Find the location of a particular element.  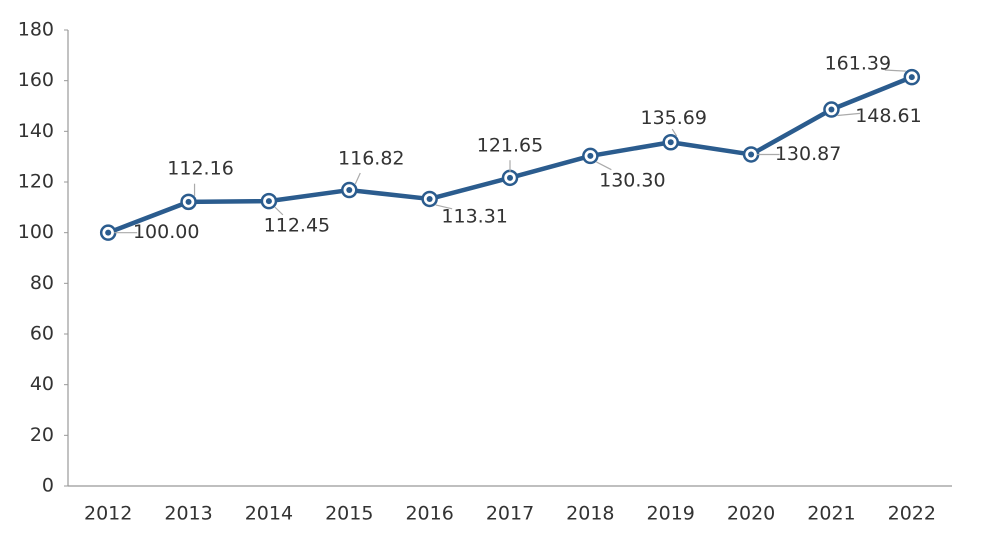

y-tick-label: 120 is located at coordinates (36, 182).